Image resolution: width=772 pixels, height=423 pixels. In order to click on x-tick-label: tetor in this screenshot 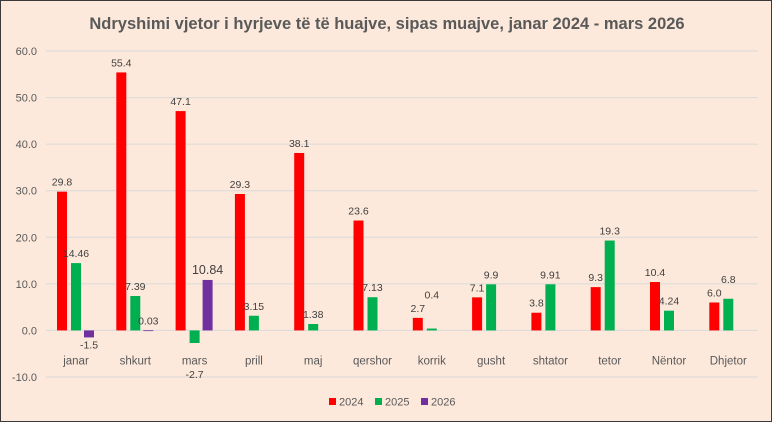, I will do `click(609, 361)`.